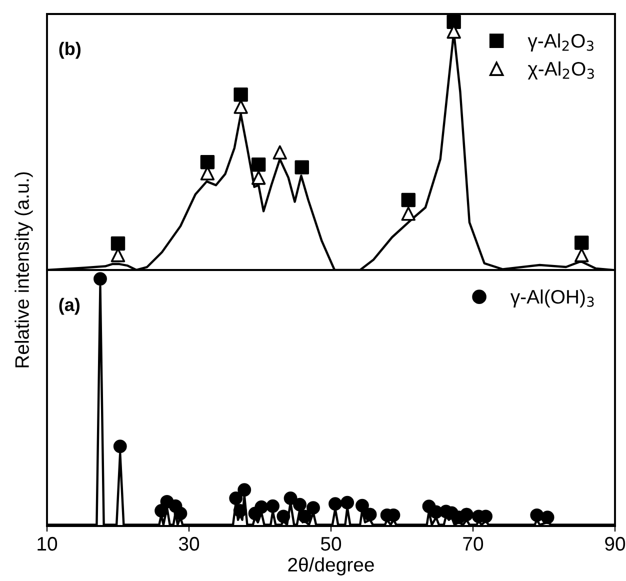 Image resolution: width=626 pixels, height=581 pixels. What do you see at coordinates (48, 543) in the screenshot?
I see `x-tick-label: 10` at bounding box center [48, 543].